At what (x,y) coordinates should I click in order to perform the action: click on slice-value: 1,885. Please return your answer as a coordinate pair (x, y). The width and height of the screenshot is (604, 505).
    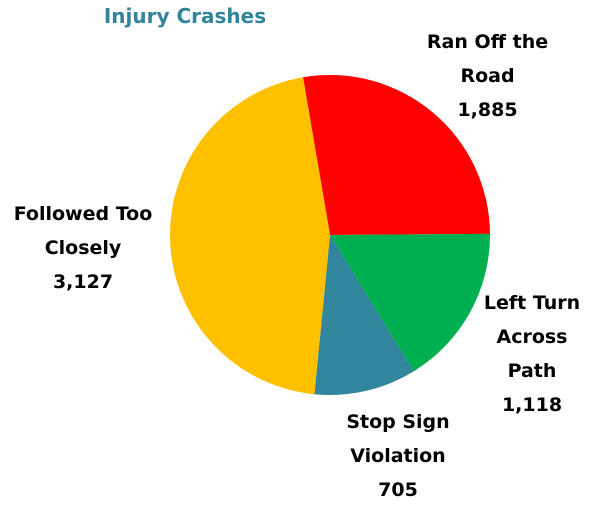
    Looking at the image, I should click on (487, 110).